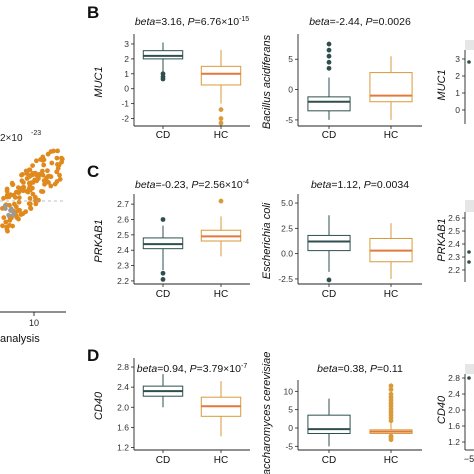 The image size is (474, 474). What do you see at coordinates (287, 254) in the screenshot?
I see `y-tick-label: 0.0` at bounding box center [287, 254].